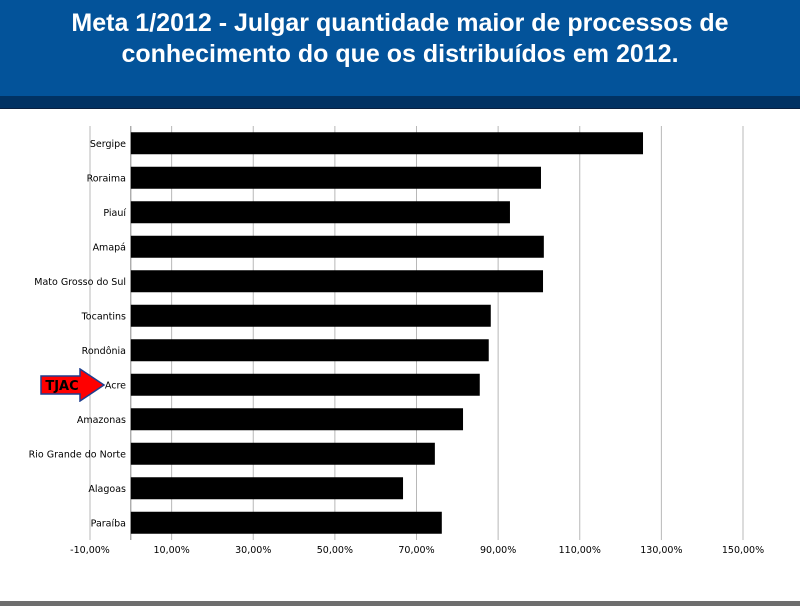  I want to click on category-label: Piauí, so click(114, 213).